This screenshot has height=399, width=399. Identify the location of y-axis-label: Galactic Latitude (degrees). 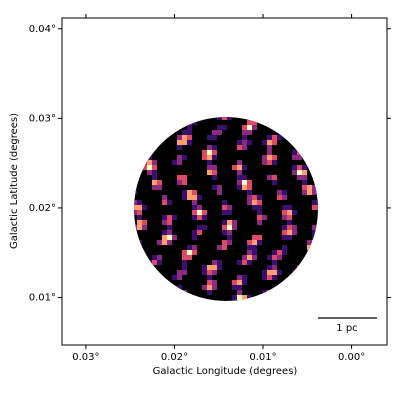
(14, 181).